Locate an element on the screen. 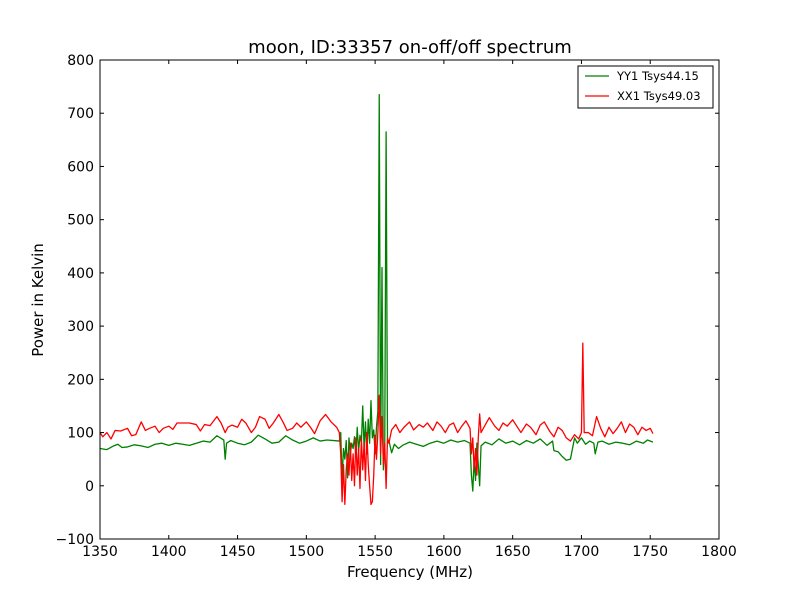 The image size is (800, 600). x-tick-label: 1350 is located at coordinates (100, 552).